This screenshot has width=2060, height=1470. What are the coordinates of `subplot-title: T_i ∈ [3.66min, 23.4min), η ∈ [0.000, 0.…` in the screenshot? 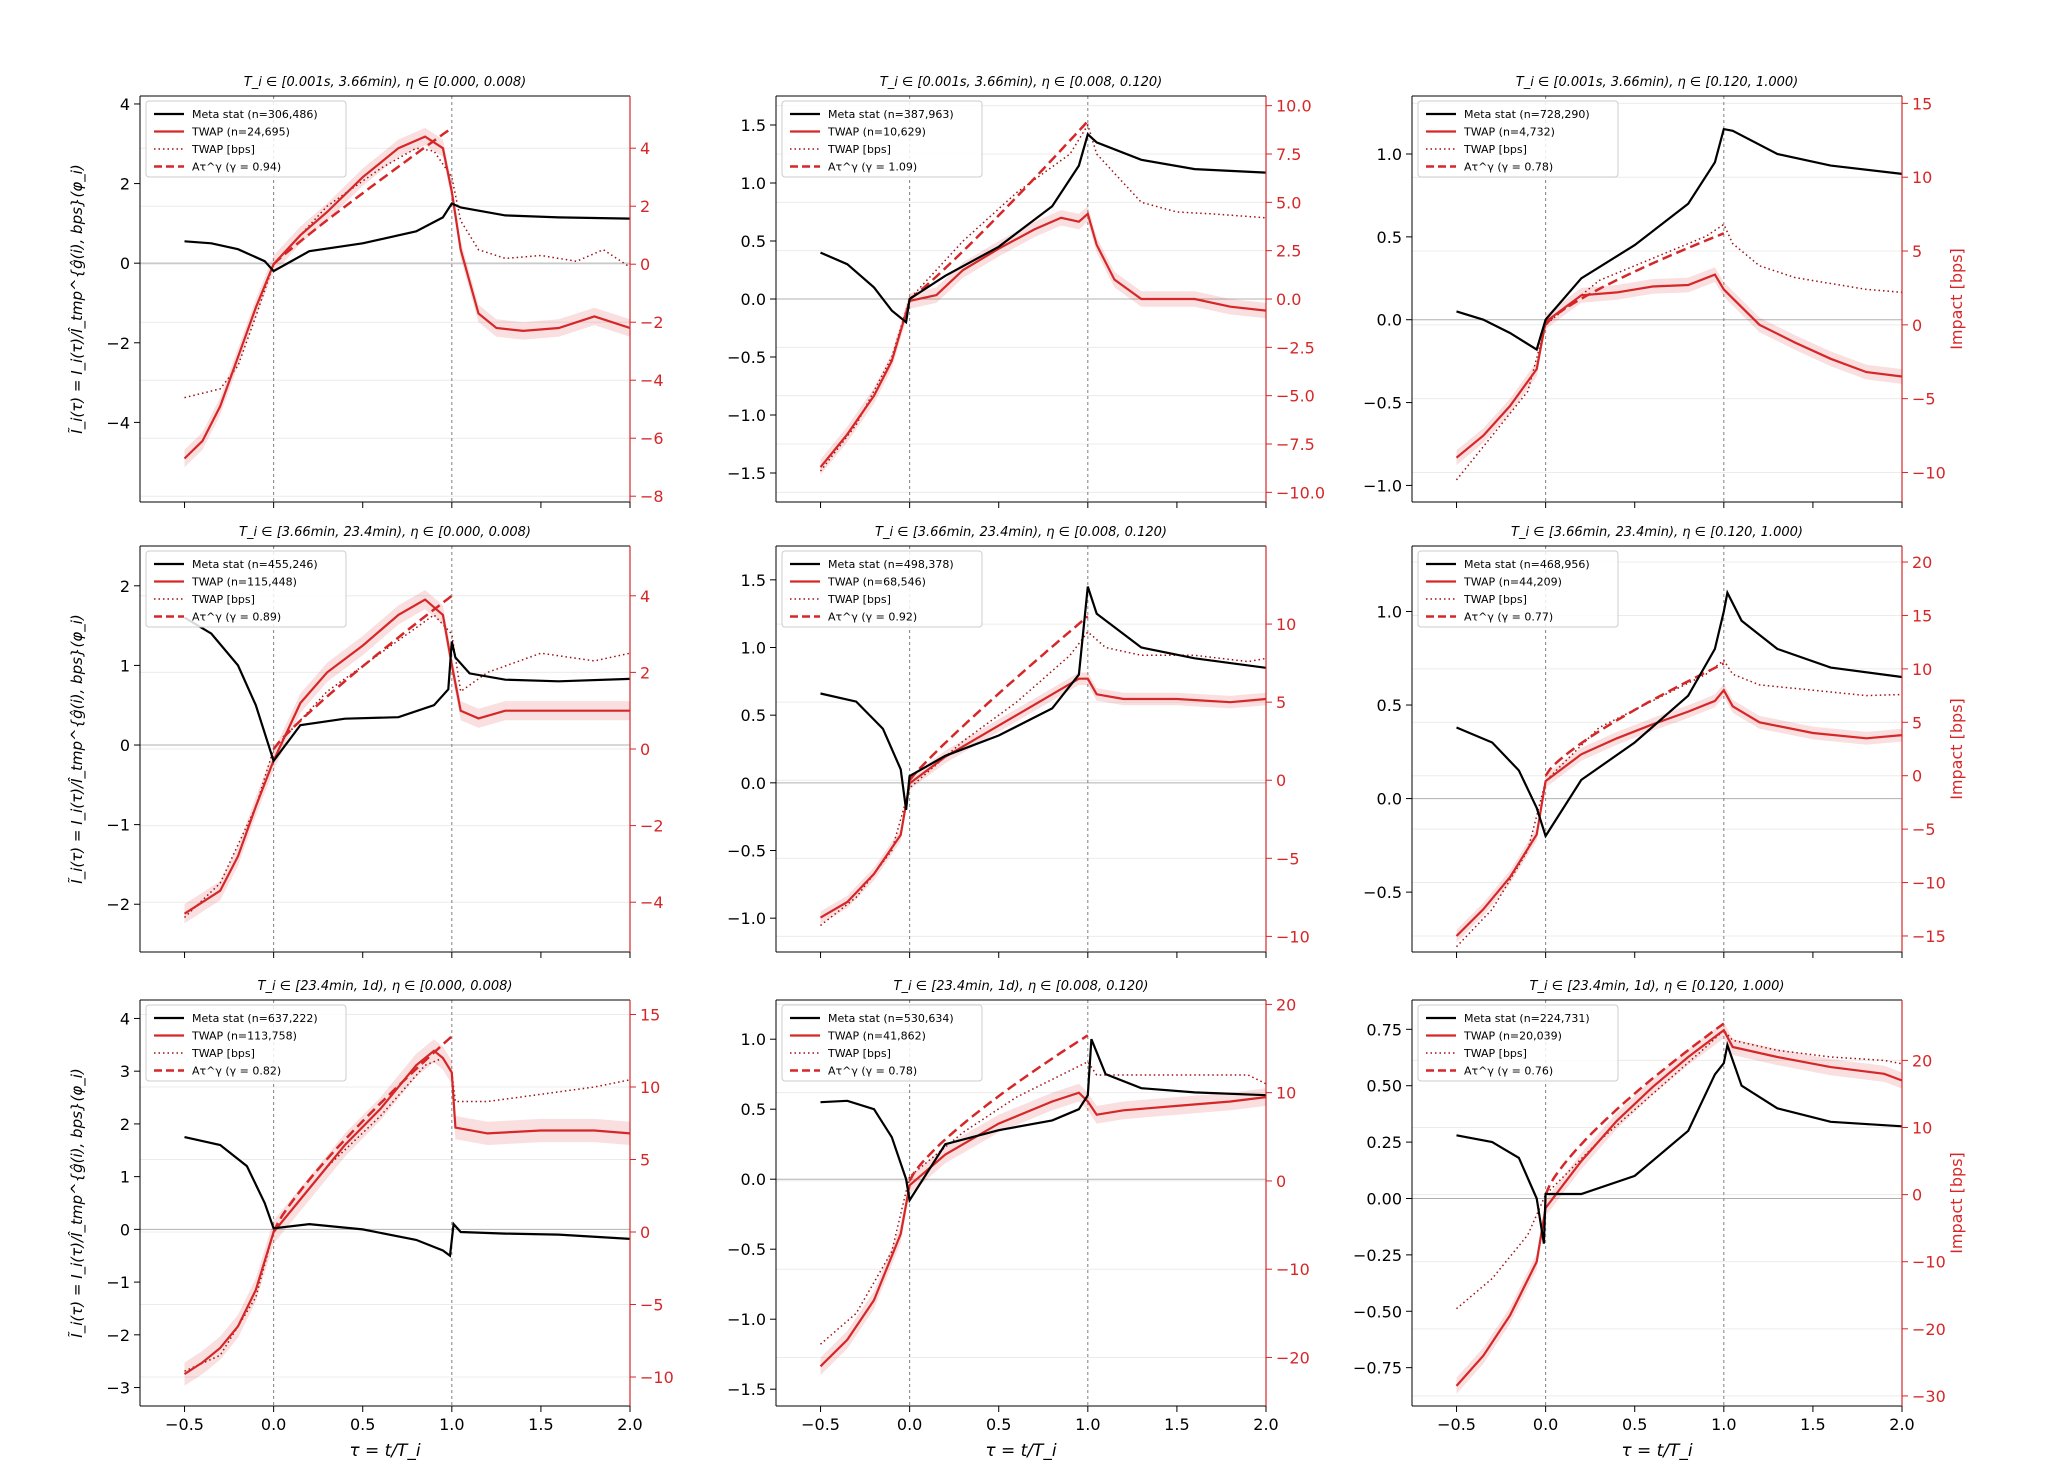 It's located at (385, 532).